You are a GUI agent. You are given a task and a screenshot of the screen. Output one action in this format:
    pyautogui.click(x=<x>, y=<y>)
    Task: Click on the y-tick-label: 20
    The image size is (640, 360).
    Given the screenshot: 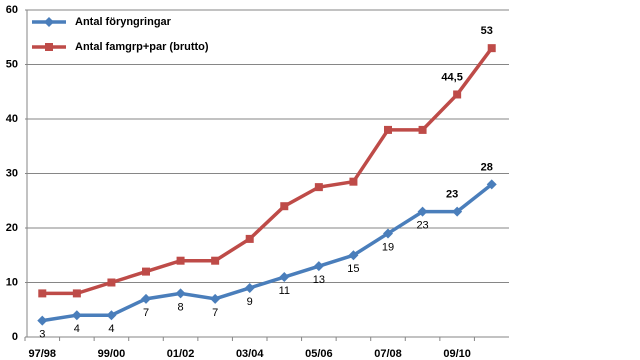 What is the action you would take?
    pyautogui.click(x=12, y=228)
    